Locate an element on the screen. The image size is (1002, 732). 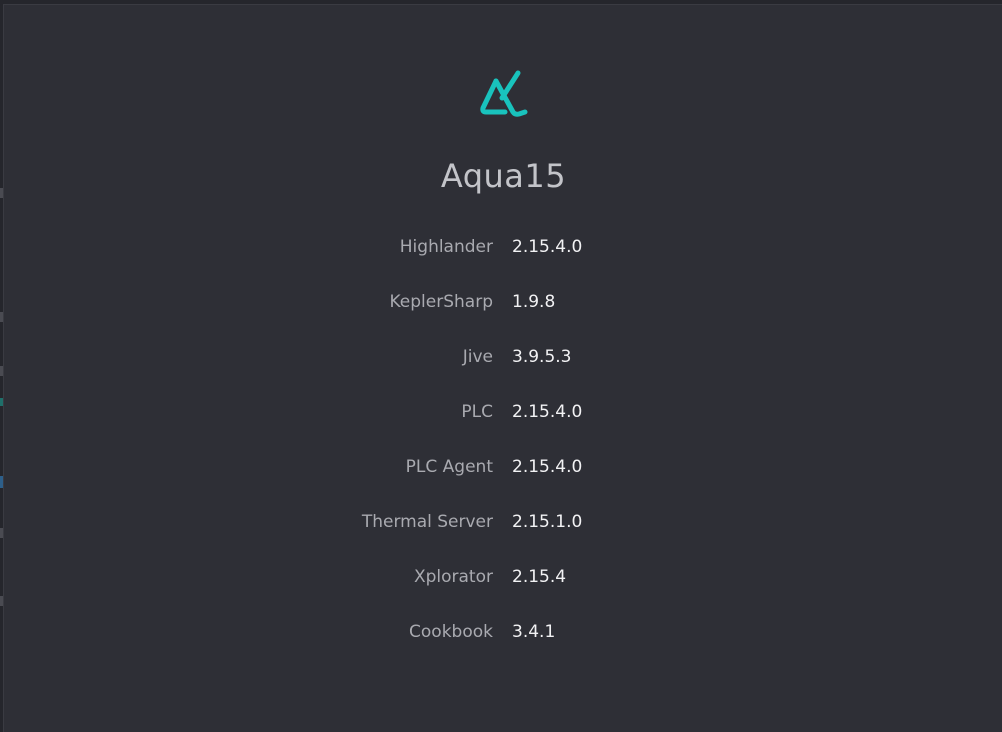
version-row: Cookbook 3.4.1 is located at coordinates (503, 641).